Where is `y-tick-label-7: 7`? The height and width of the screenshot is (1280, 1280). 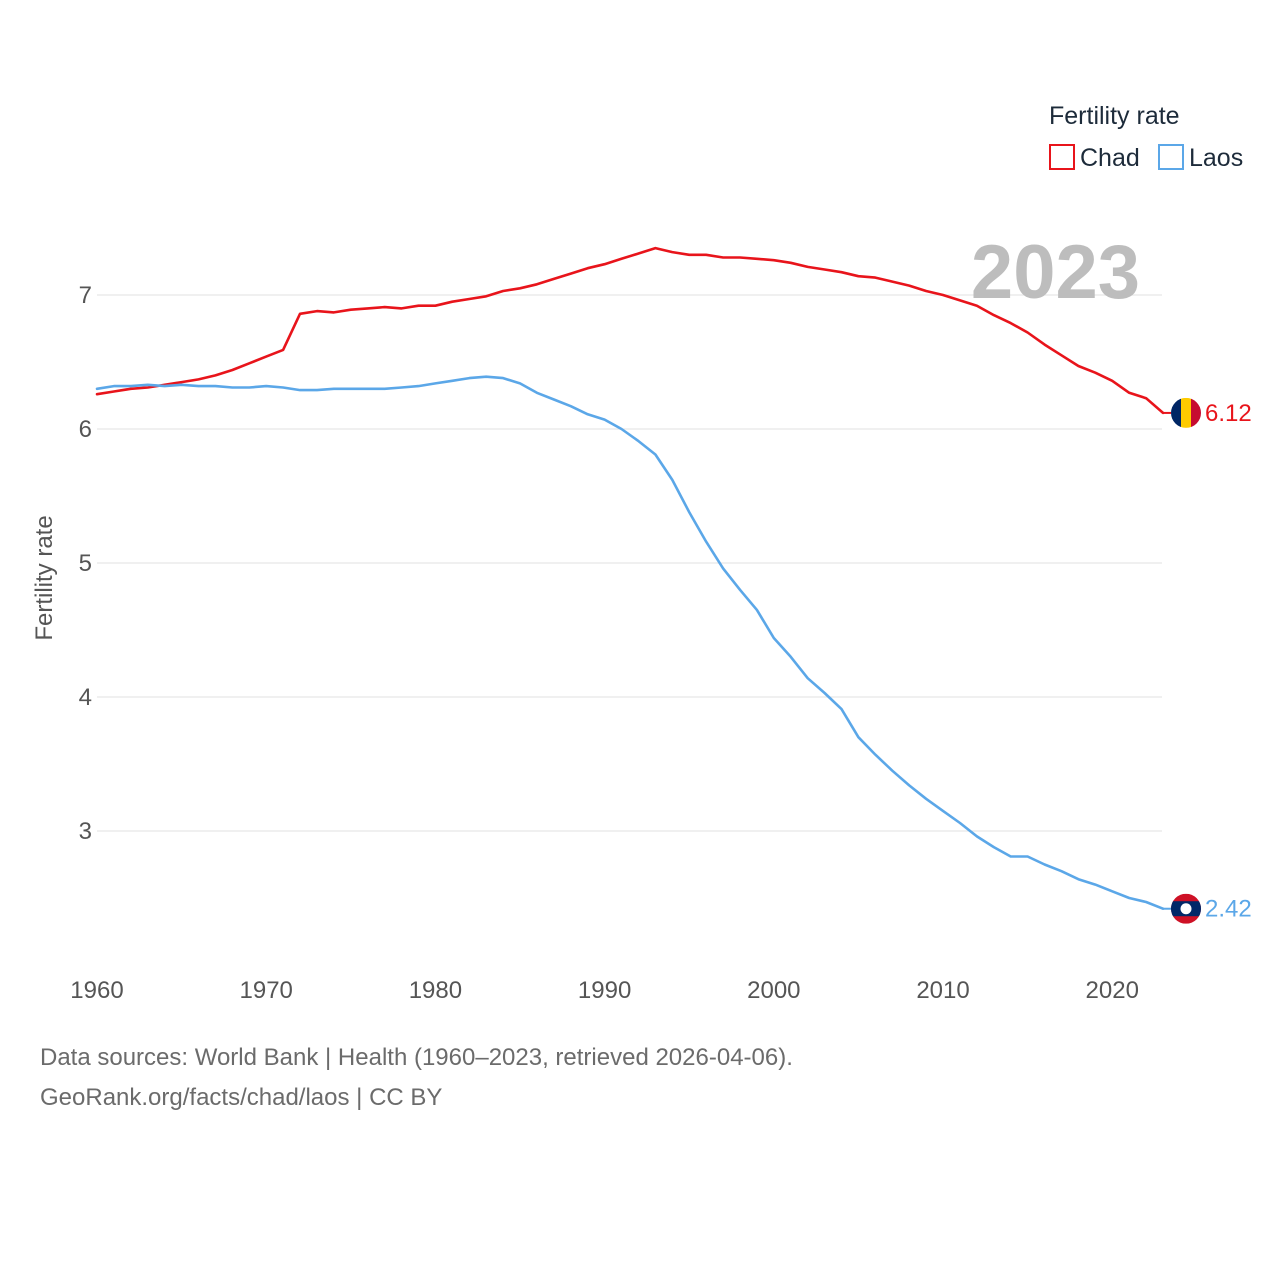
y-tick-label-7: 7 is located at coordinates (85, 295).